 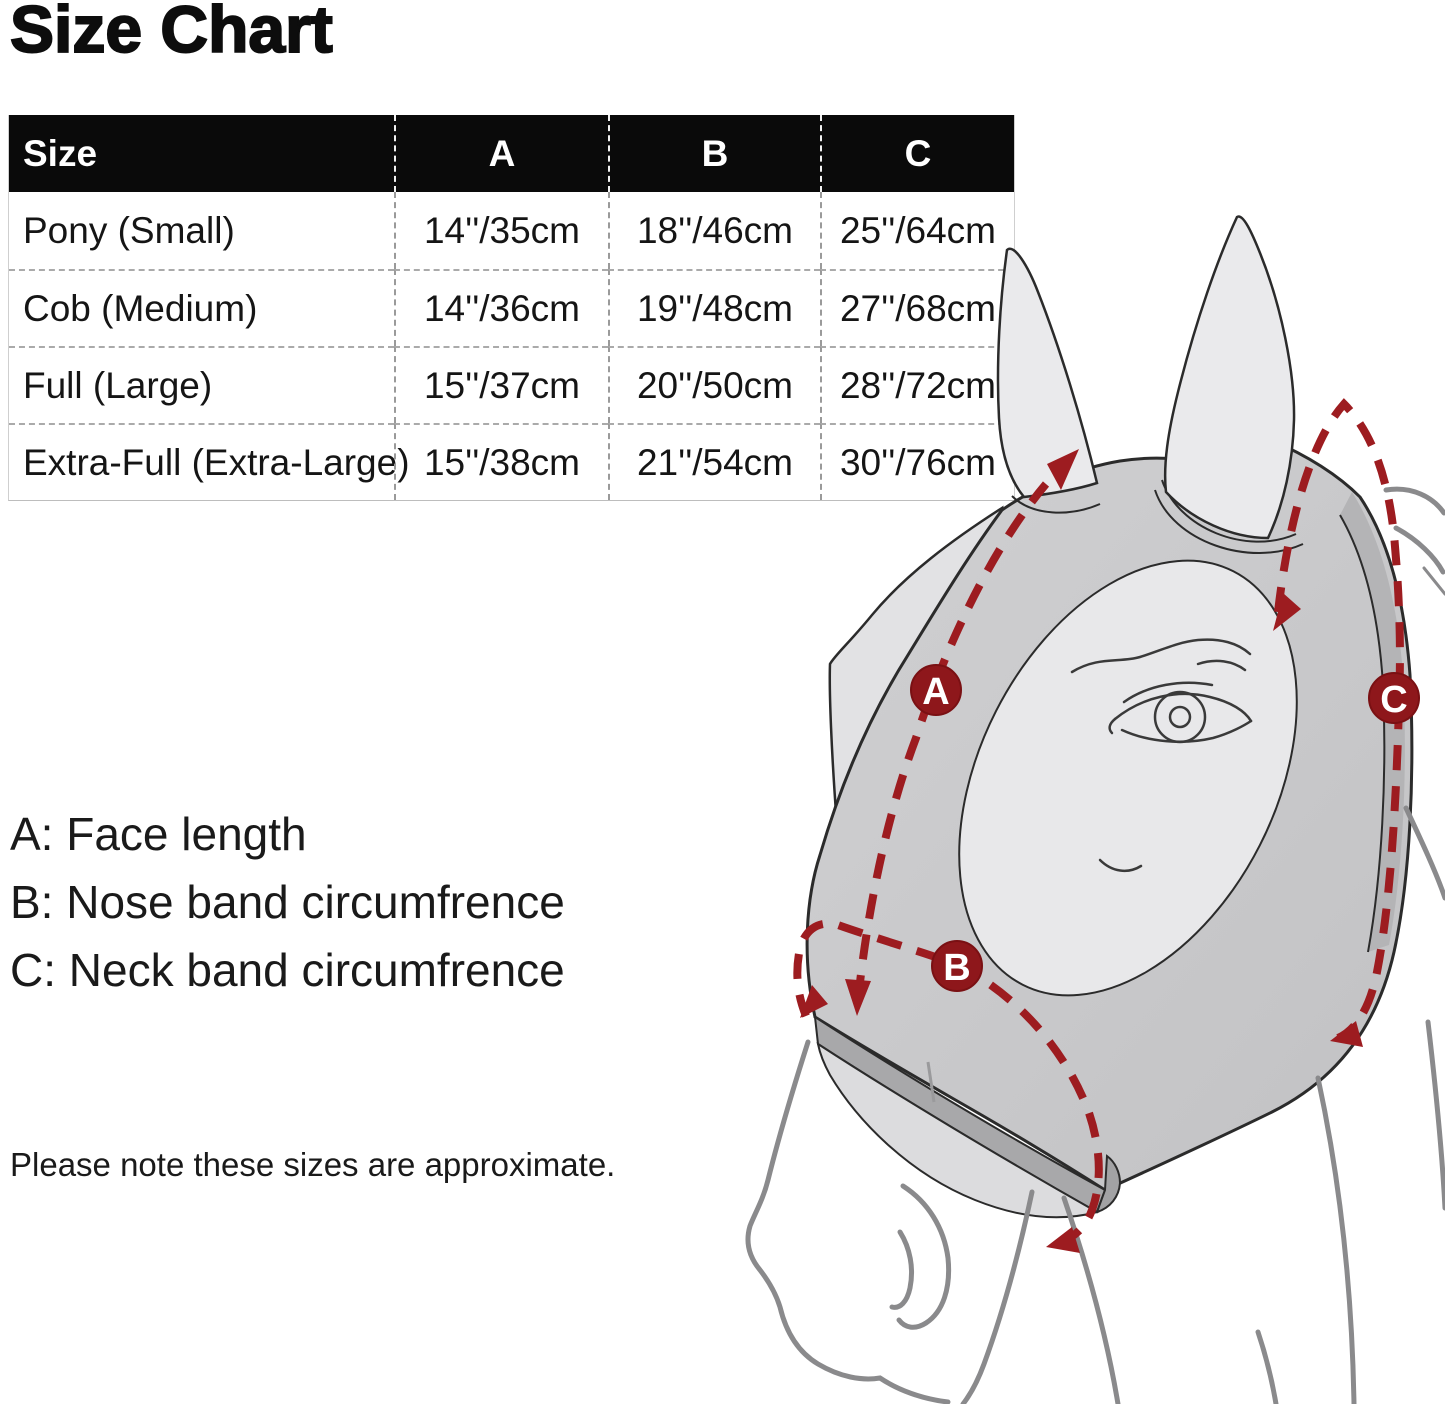 I want to click on neck-outline, so click(x=1350, y=945).